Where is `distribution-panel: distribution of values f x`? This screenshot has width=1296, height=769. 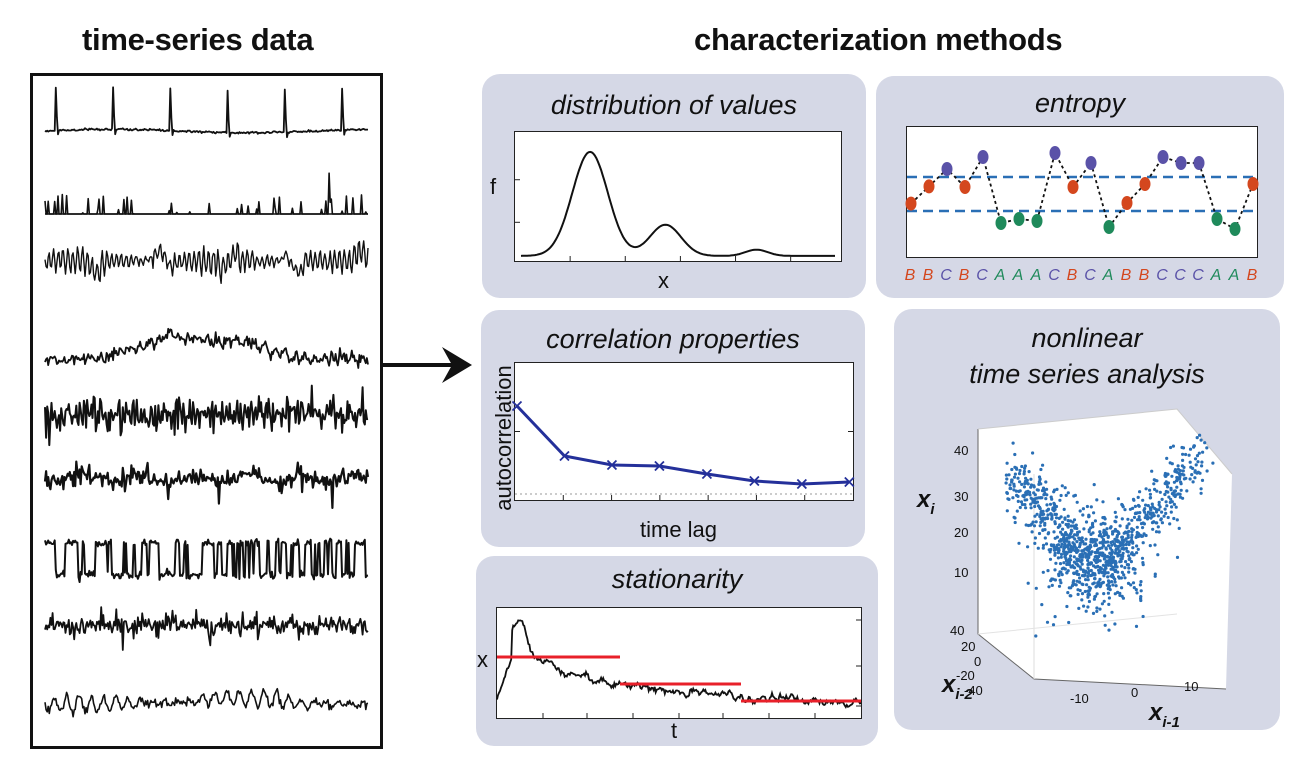
distribution-panel: distribution of values f x is located at coordinates (674, 186).